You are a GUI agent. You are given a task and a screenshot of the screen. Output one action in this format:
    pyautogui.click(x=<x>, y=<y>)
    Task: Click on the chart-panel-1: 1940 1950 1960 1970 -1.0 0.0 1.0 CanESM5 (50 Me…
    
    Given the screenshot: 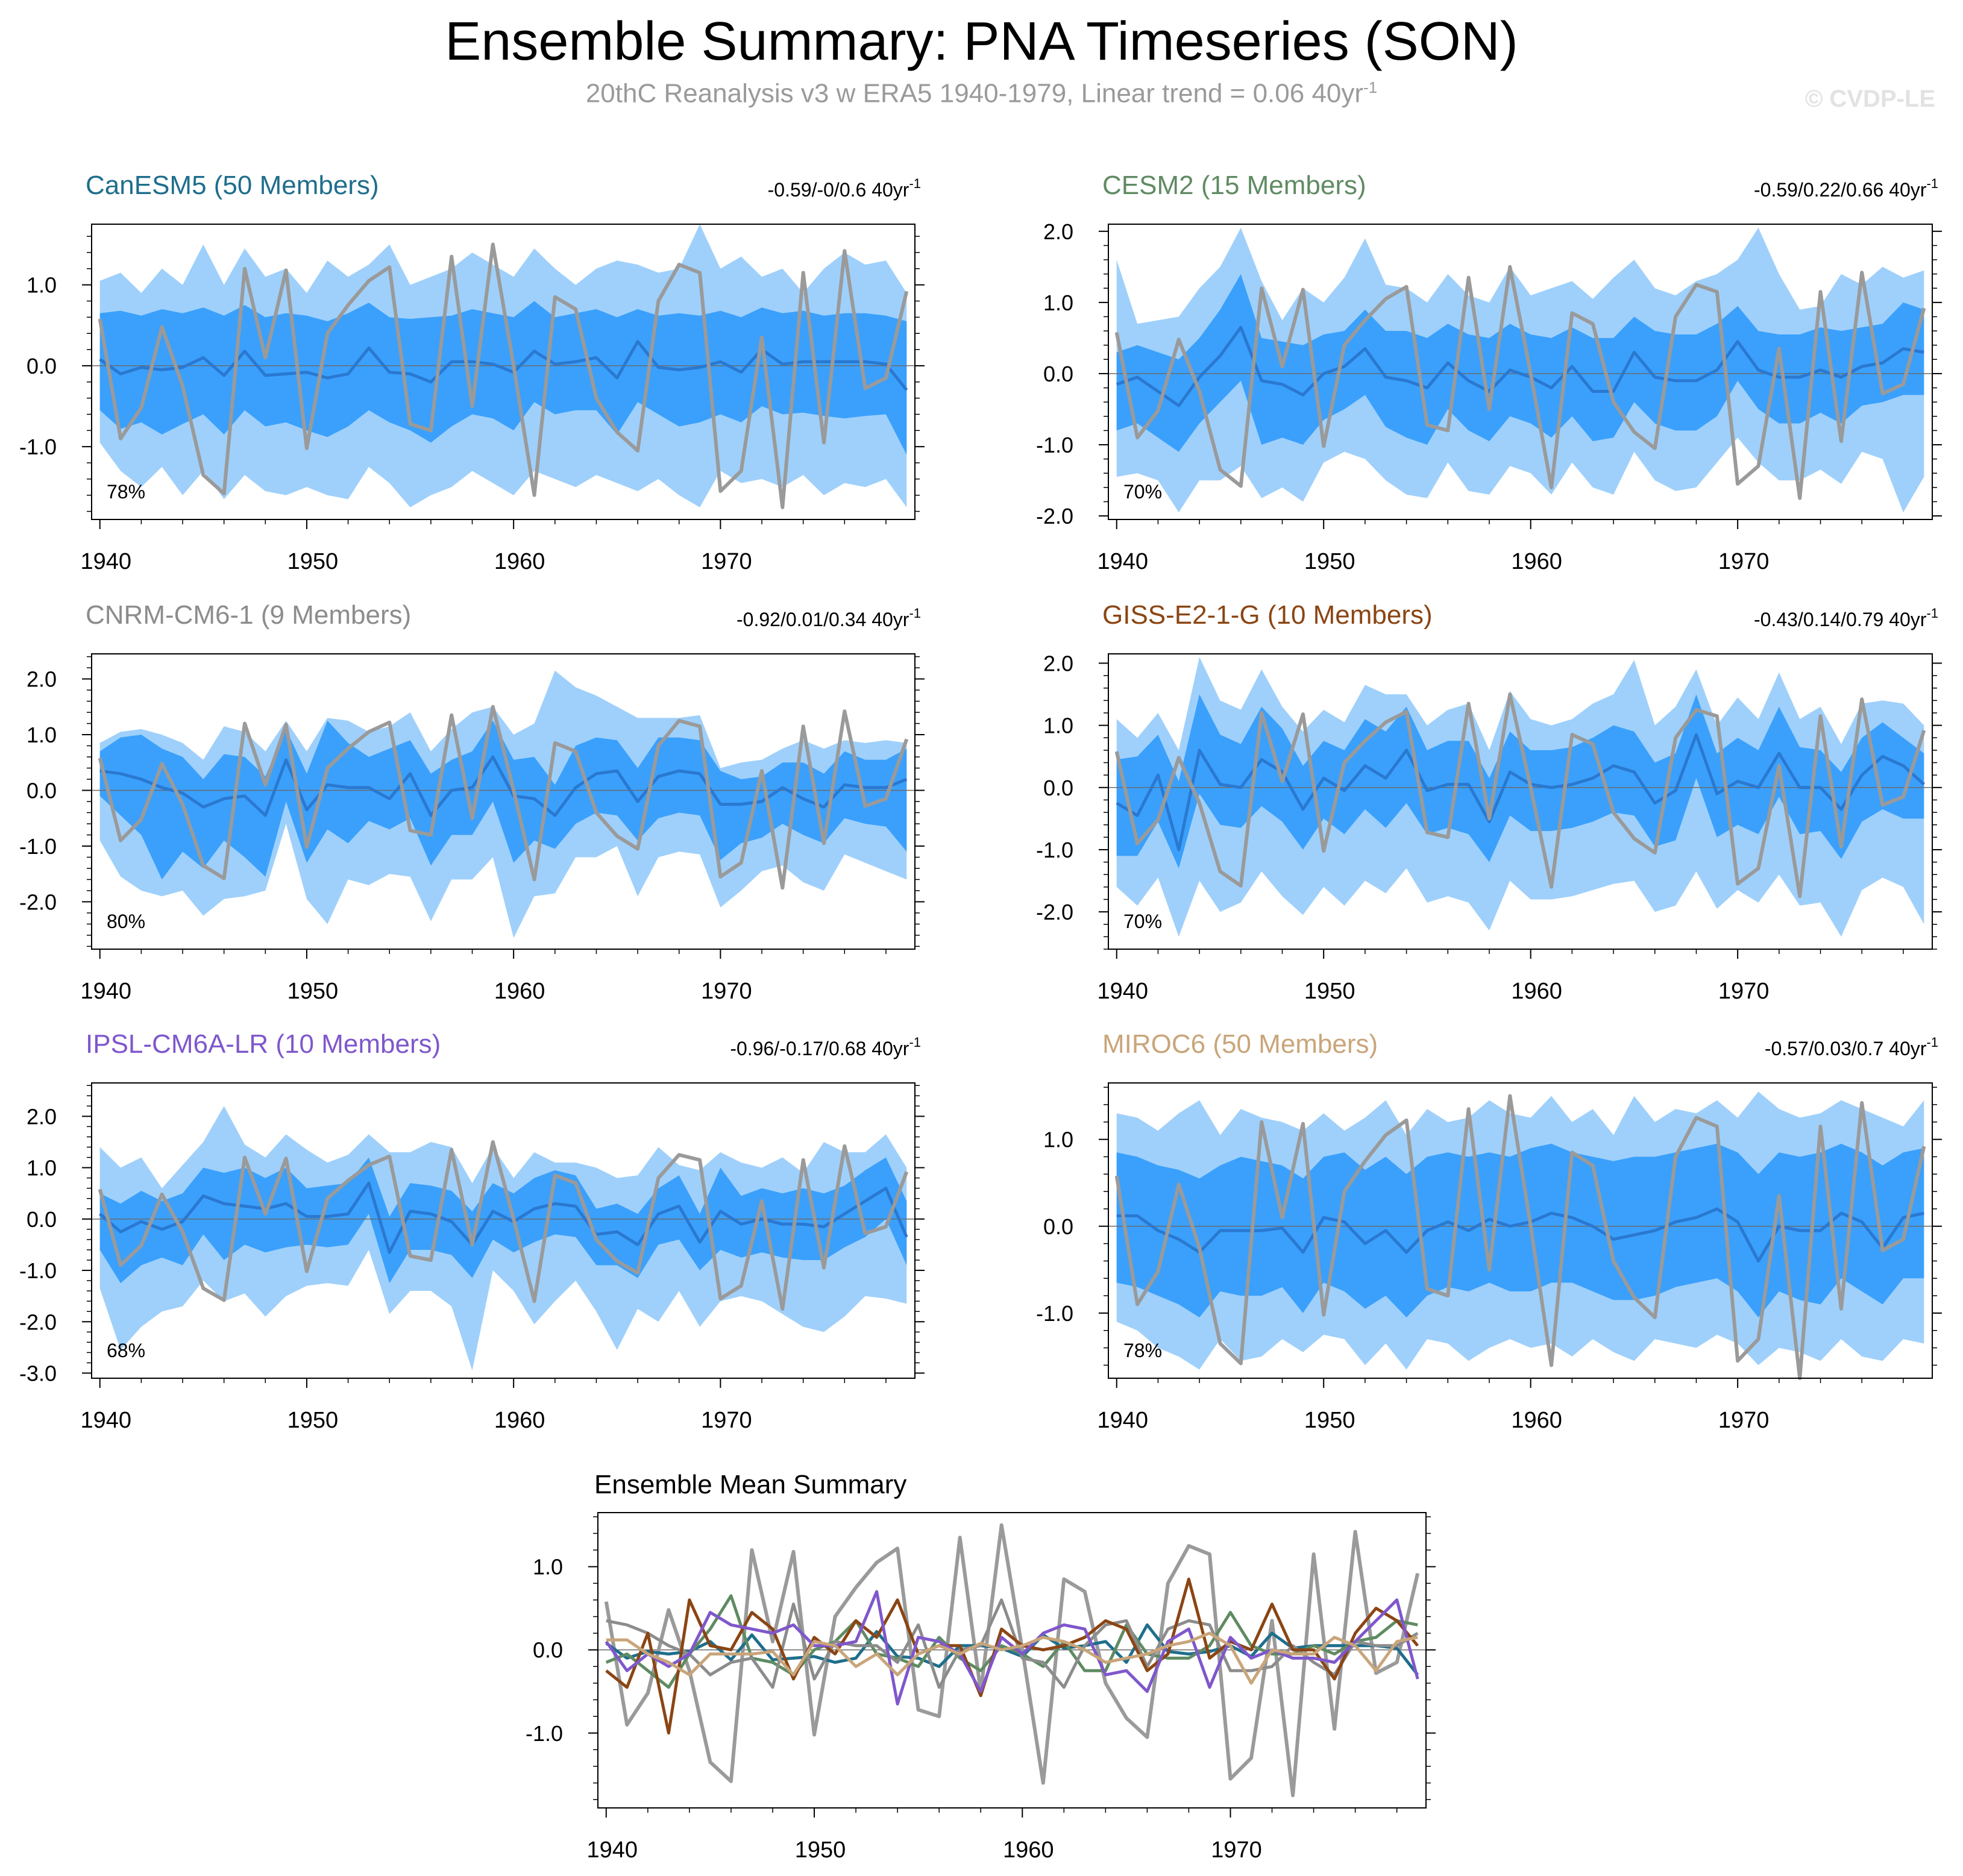 What is the action you would take?
    pyautogui.click(x=472, y=372)
    